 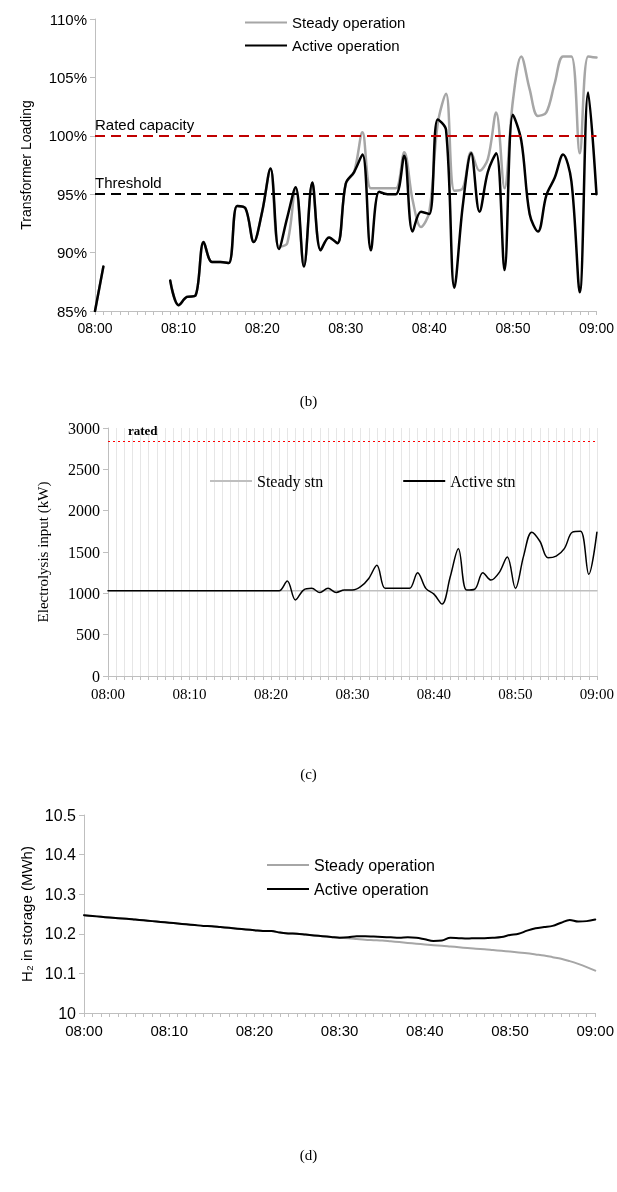 I want to click on y-tick-label: 100%, so click(x=67, y=136).